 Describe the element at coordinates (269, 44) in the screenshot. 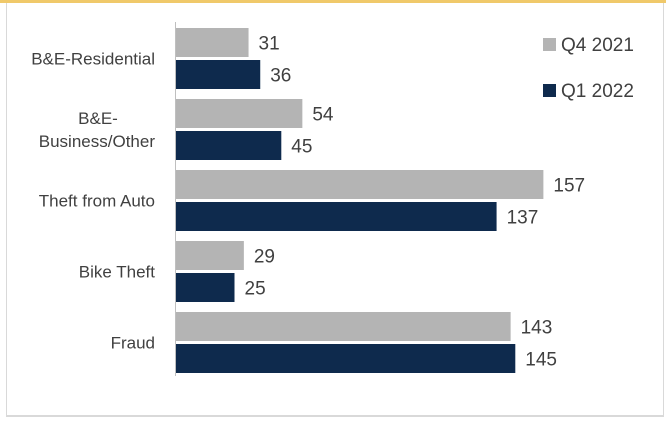

I see `value-label-0-0: 31` at that location.